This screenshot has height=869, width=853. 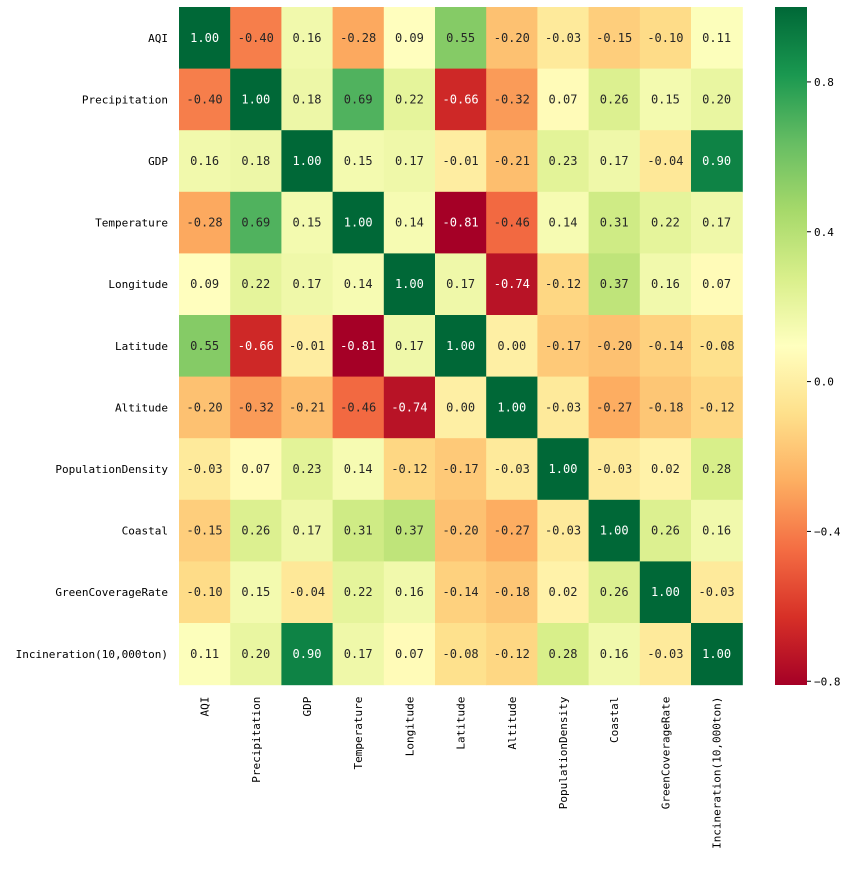 I want to click on cell-value-label: 0.14, so click(x=409, y=223).